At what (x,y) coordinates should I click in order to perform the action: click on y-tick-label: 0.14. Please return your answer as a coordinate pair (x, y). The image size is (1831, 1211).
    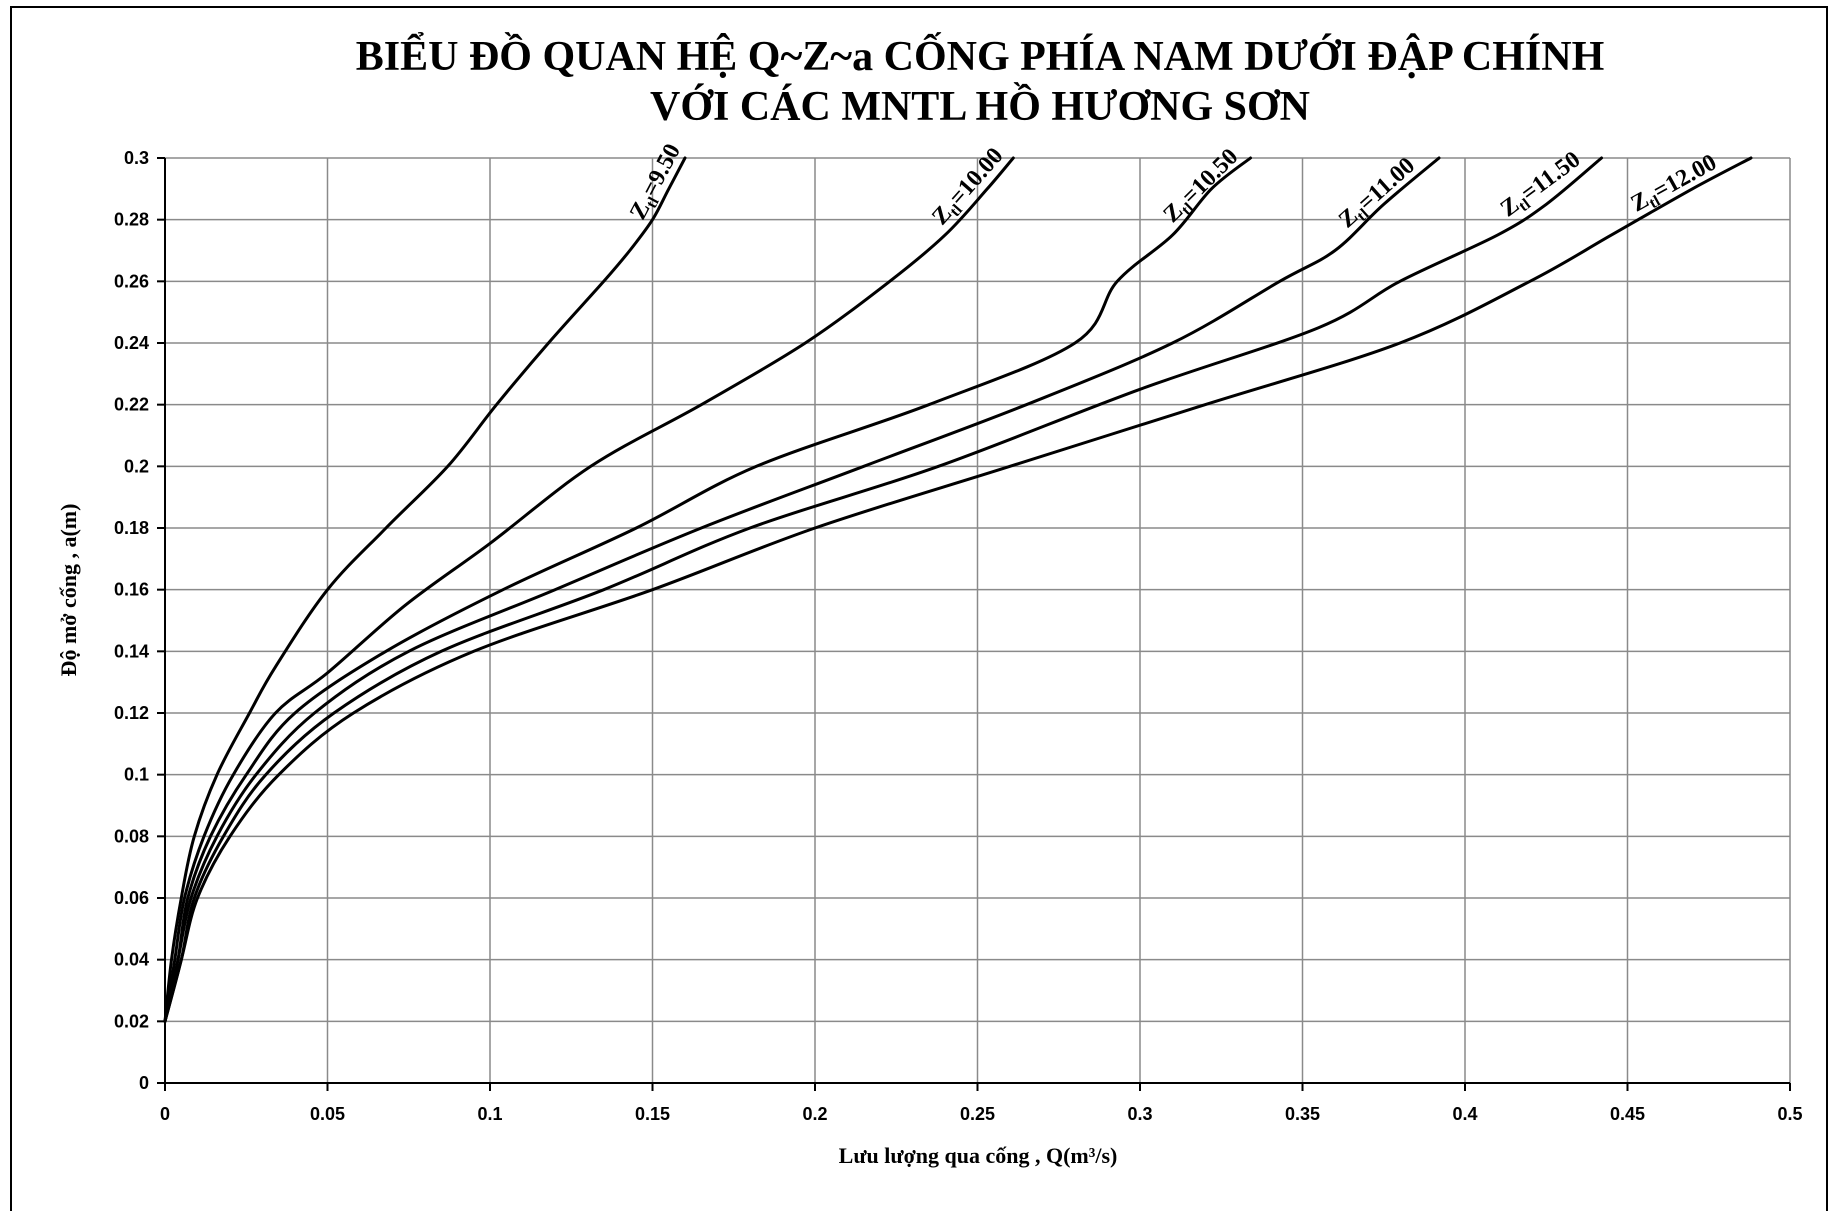
    Looking at the image, I should click on (131, 651).